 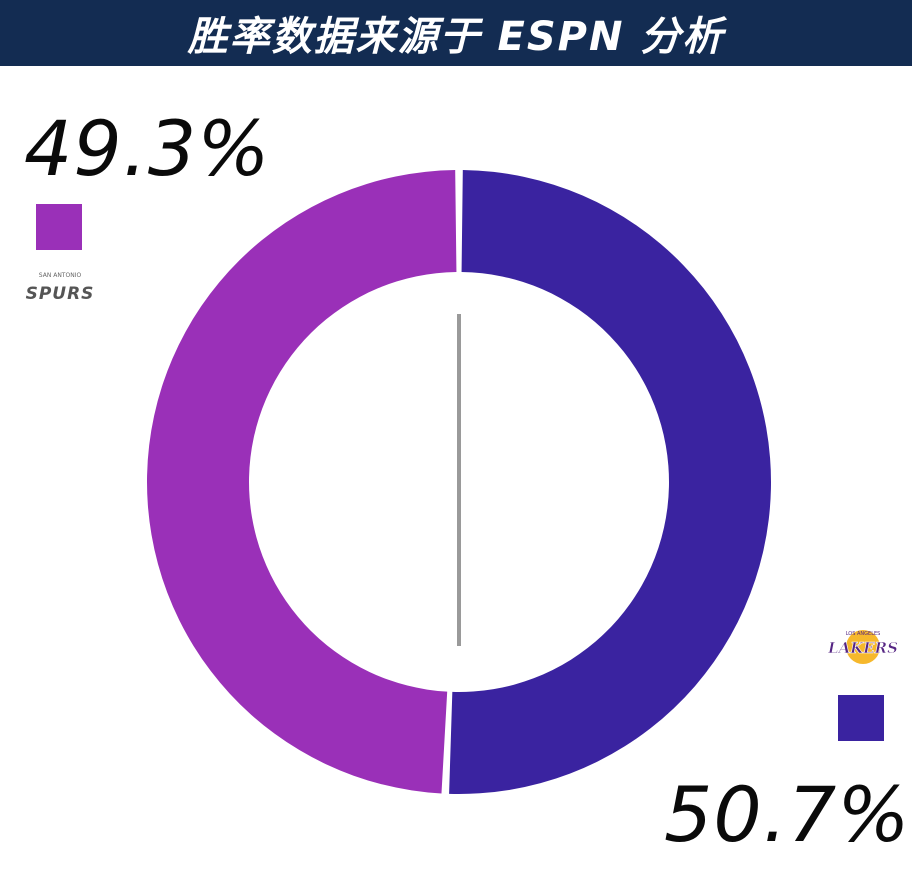 I want to click on spurs-legend-swatch, so click(x=59, y=227).